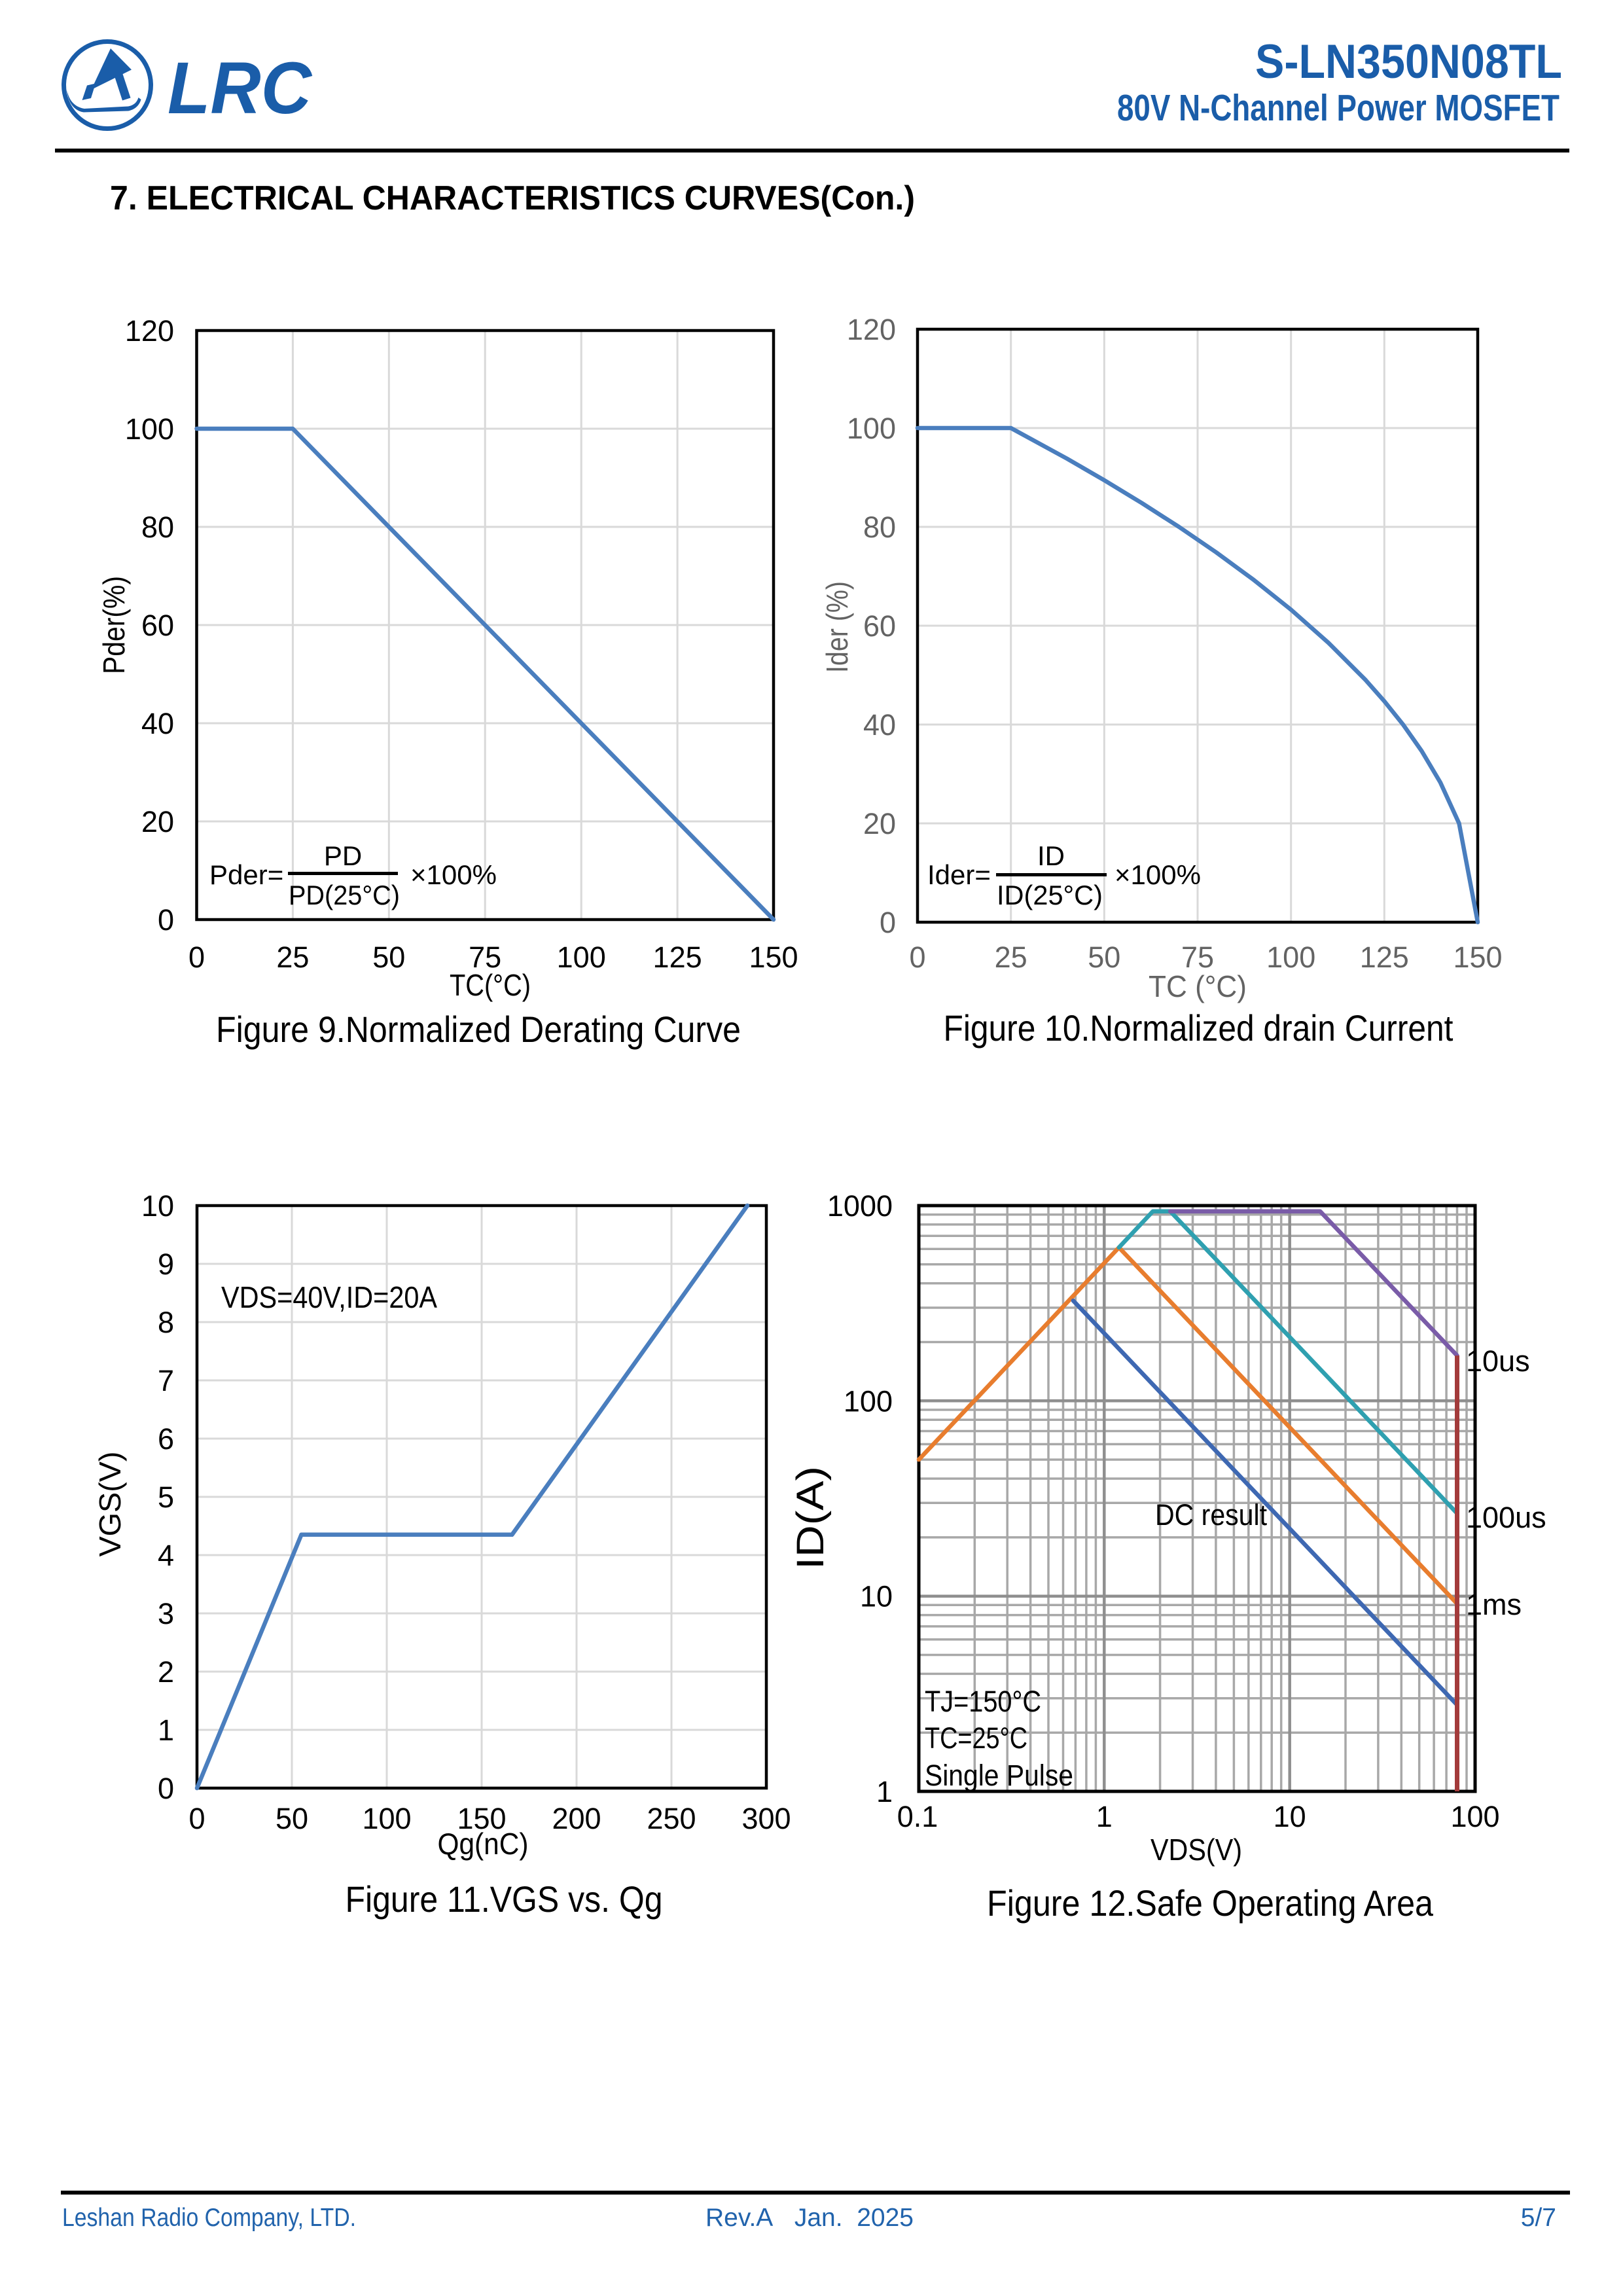  What do you see at coordinates (1494, 1604) in the screenshot?
I see `svg-text: 1ms` at bounding box center [1494, 1604].